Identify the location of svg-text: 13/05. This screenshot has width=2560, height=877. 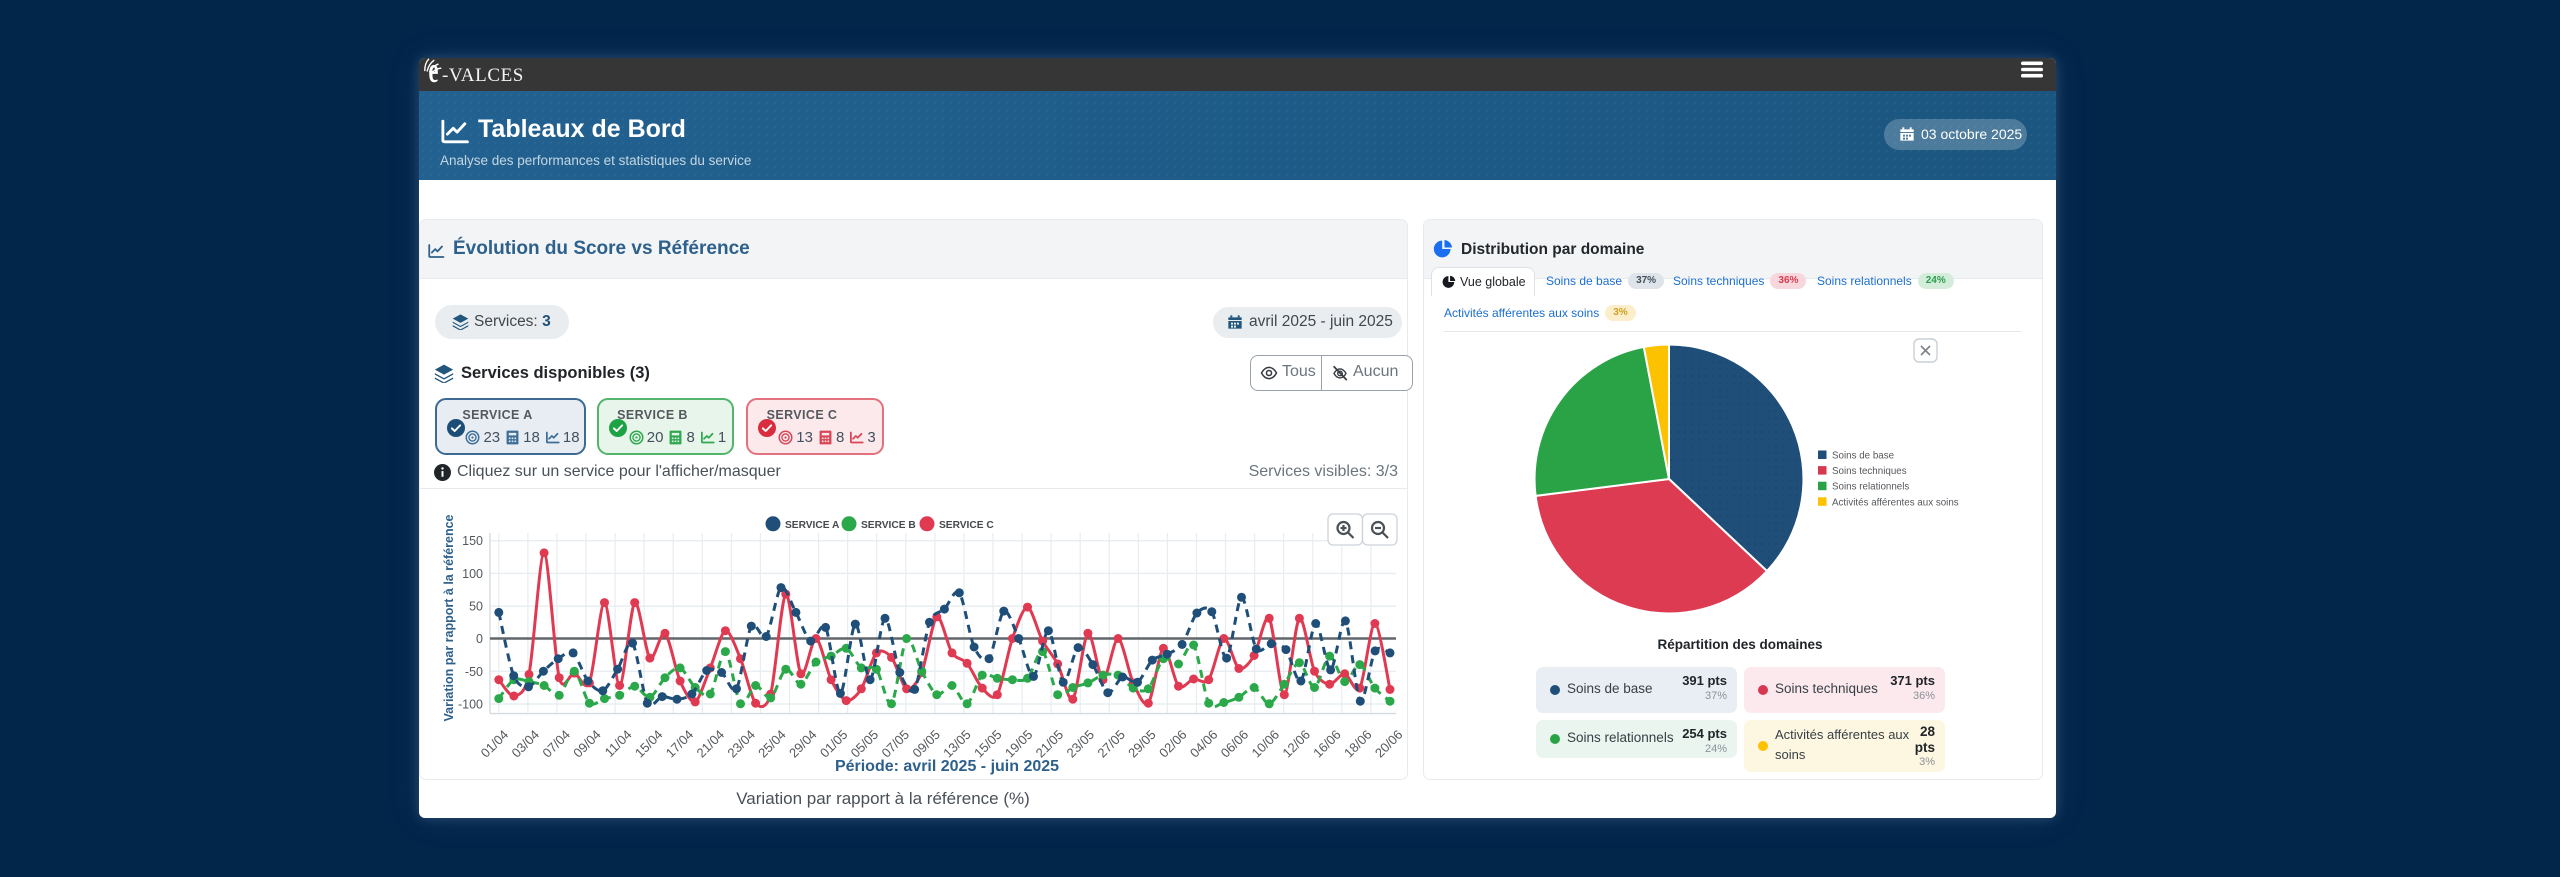
(957, 744).